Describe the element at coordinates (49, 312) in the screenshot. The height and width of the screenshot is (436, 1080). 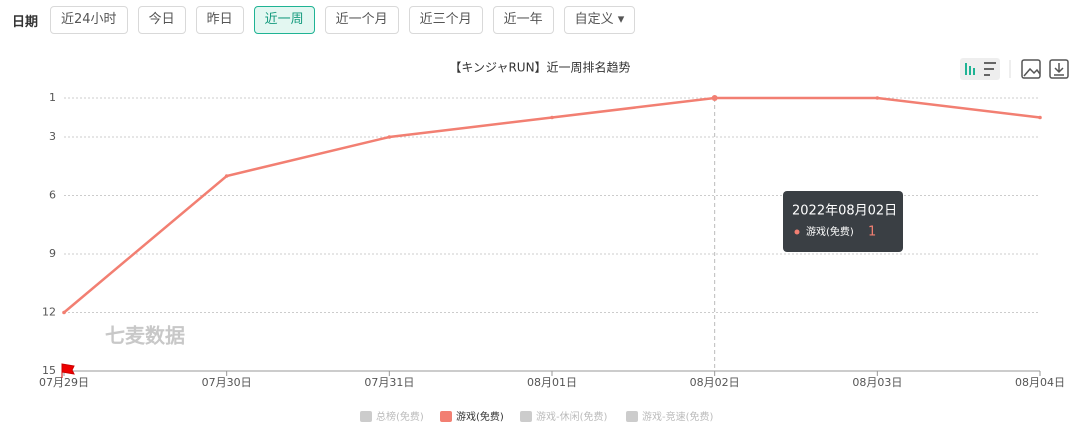
I see `y-tick-label: 12` at that location.